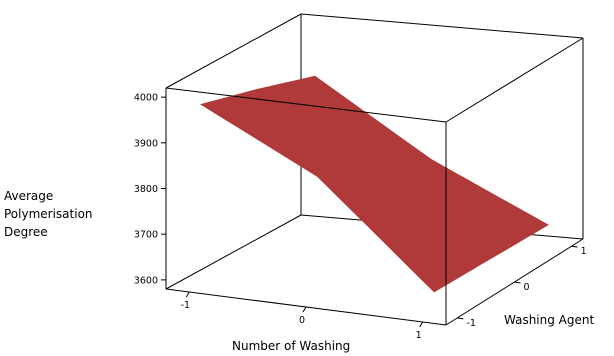 This screenshot has height=356, width=614. I want to click on y-tick-label: 0, so click(527, 287).